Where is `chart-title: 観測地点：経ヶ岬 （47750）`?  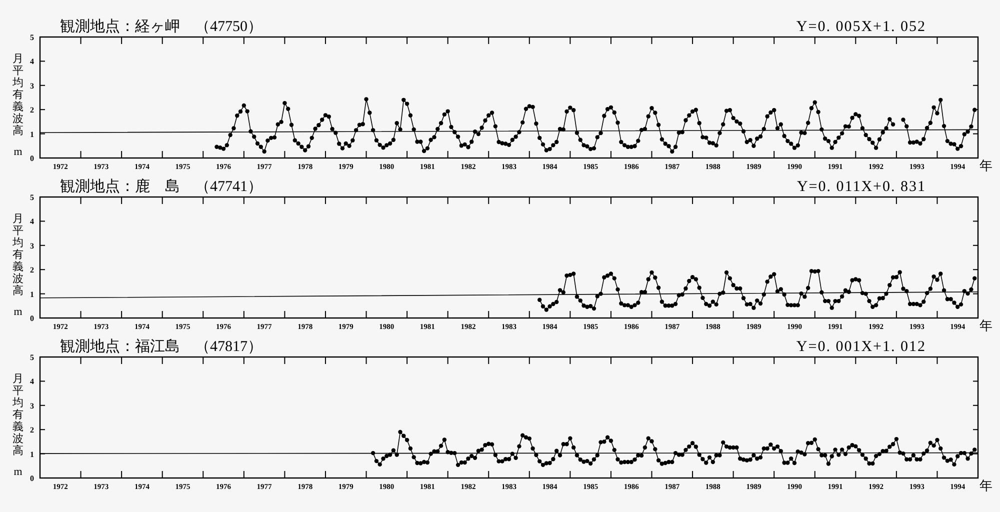 chart-title: 観測地点：経ヶ岬 （47750） is located at coordinates (161, 26).